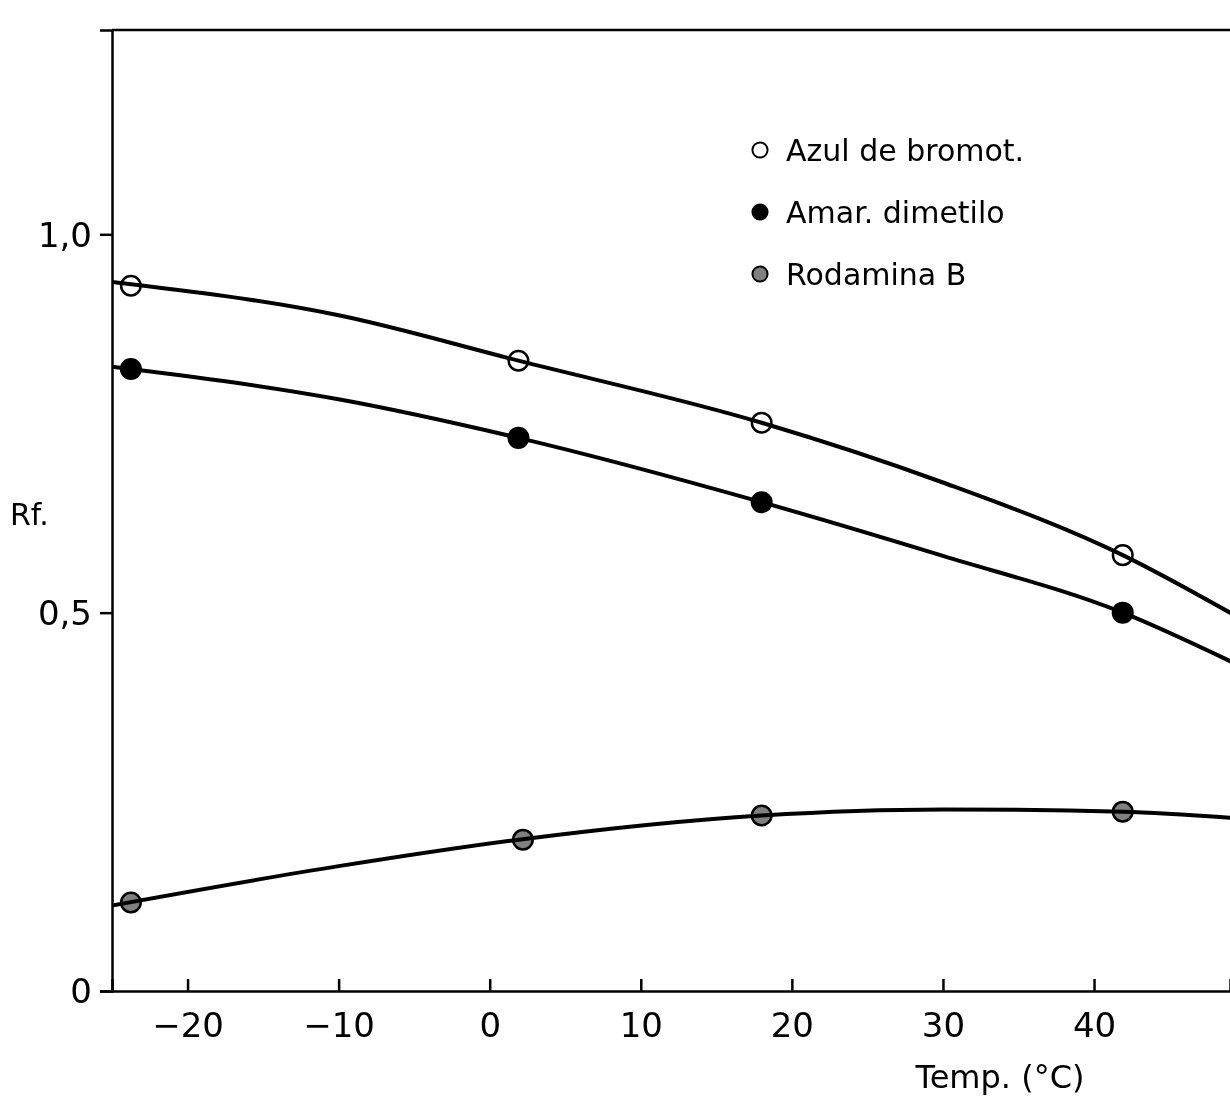 Image resolution: width=1230 pixels, height=1101 pixels. Describe the element at coordinates (999, 1077) in the screenshot. I see `x-axis-title: Temp. (°C)` at that location.